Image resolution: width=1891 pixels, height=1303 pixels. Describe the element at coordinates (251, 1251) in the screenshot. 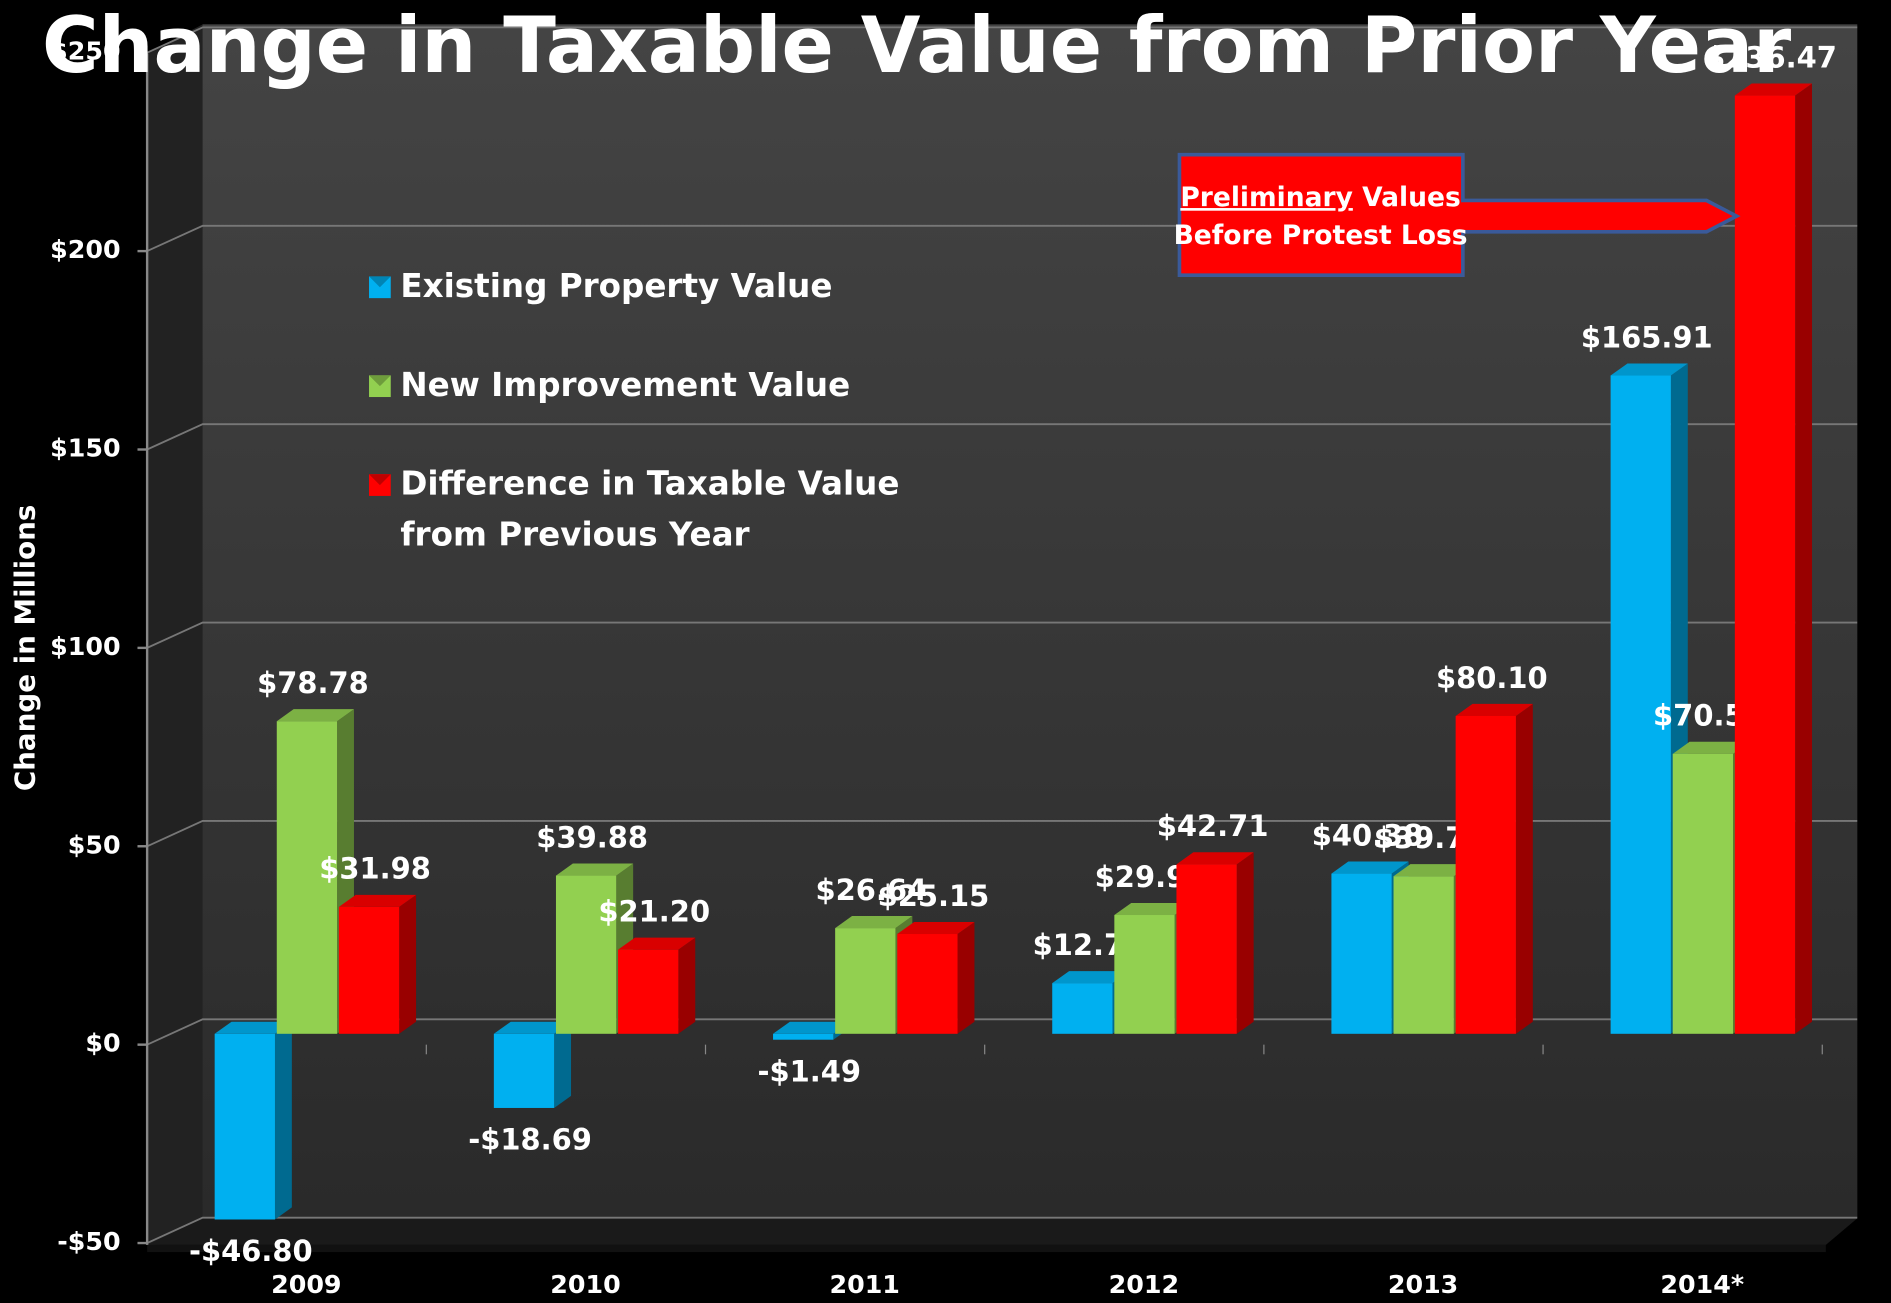

I see `data-label: -$46.80` at that location.